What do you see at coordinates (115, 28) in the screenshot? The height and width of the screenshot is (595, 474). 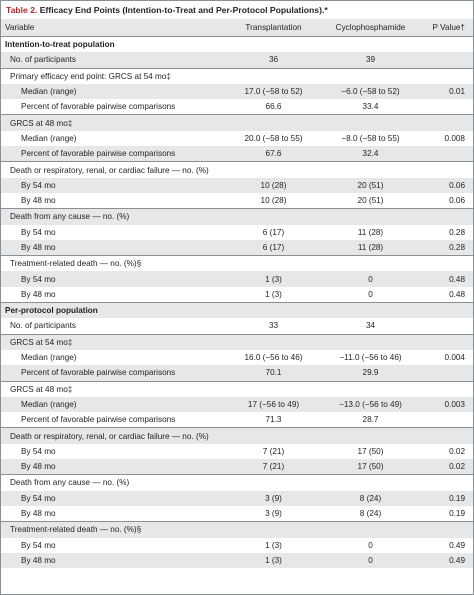 I see `column-header-variable: Variable` at bounding box center [115, 28].